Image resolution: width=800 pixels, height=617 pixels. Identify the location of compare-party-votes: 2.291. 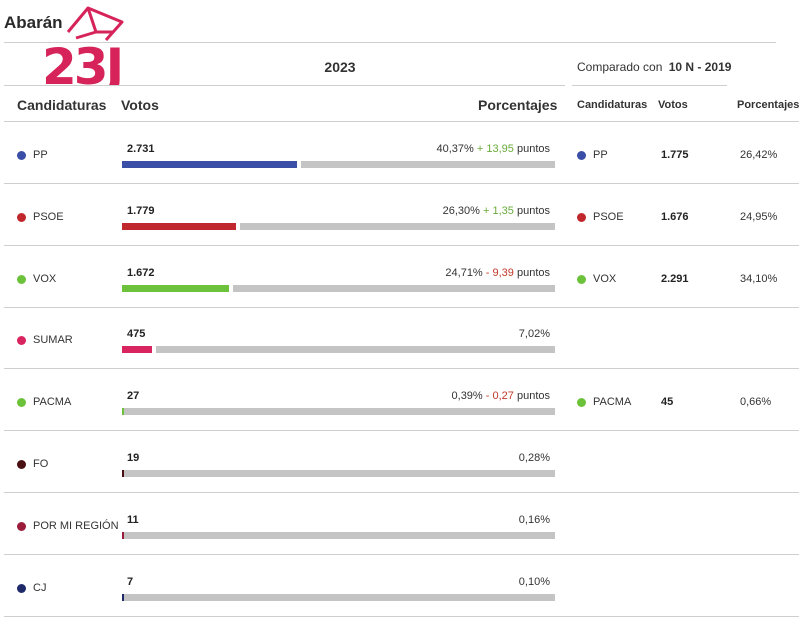
(675, 278).